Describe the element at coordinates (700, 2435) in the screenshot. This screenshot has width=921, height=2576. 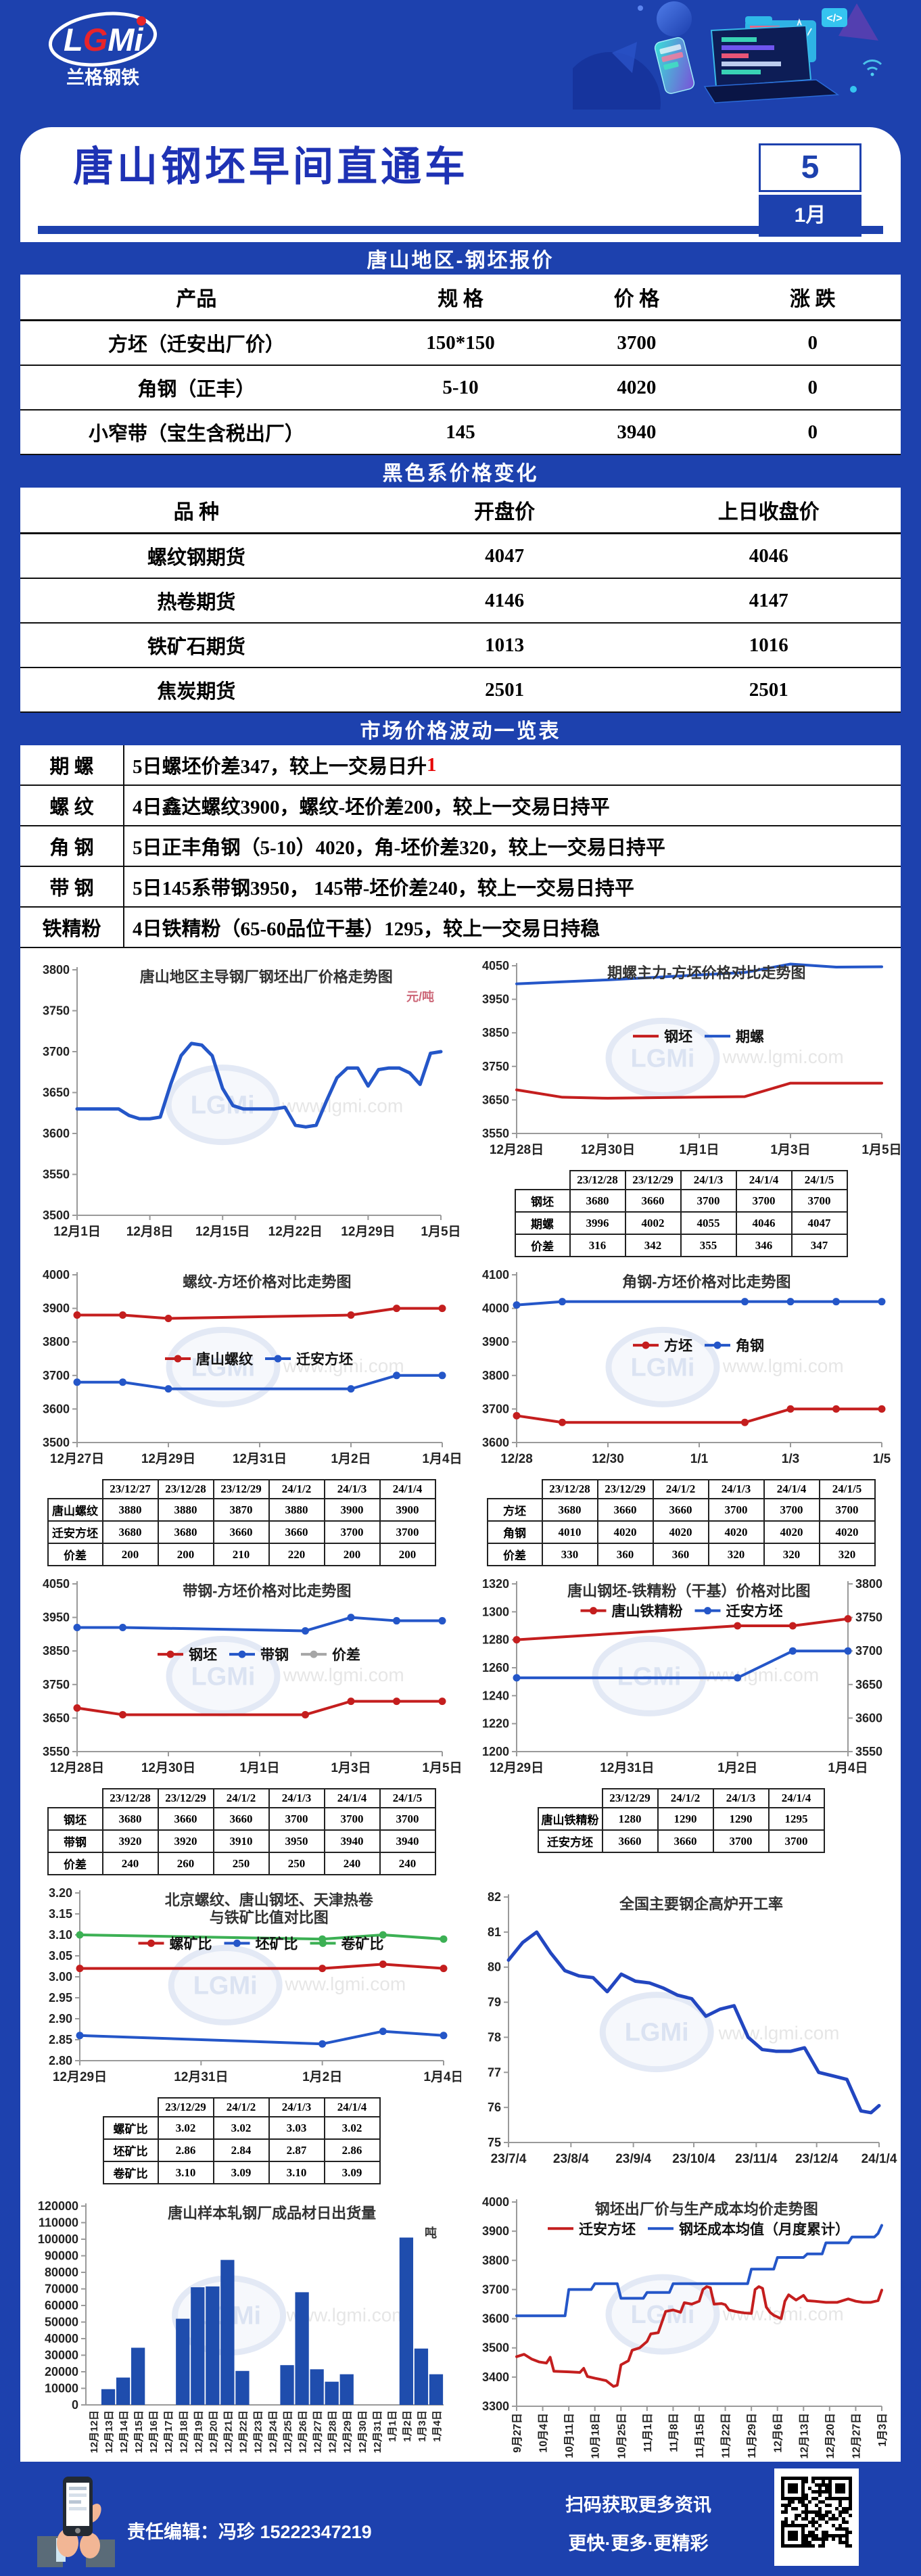
I see `svg-text: 11月15日` at that location.